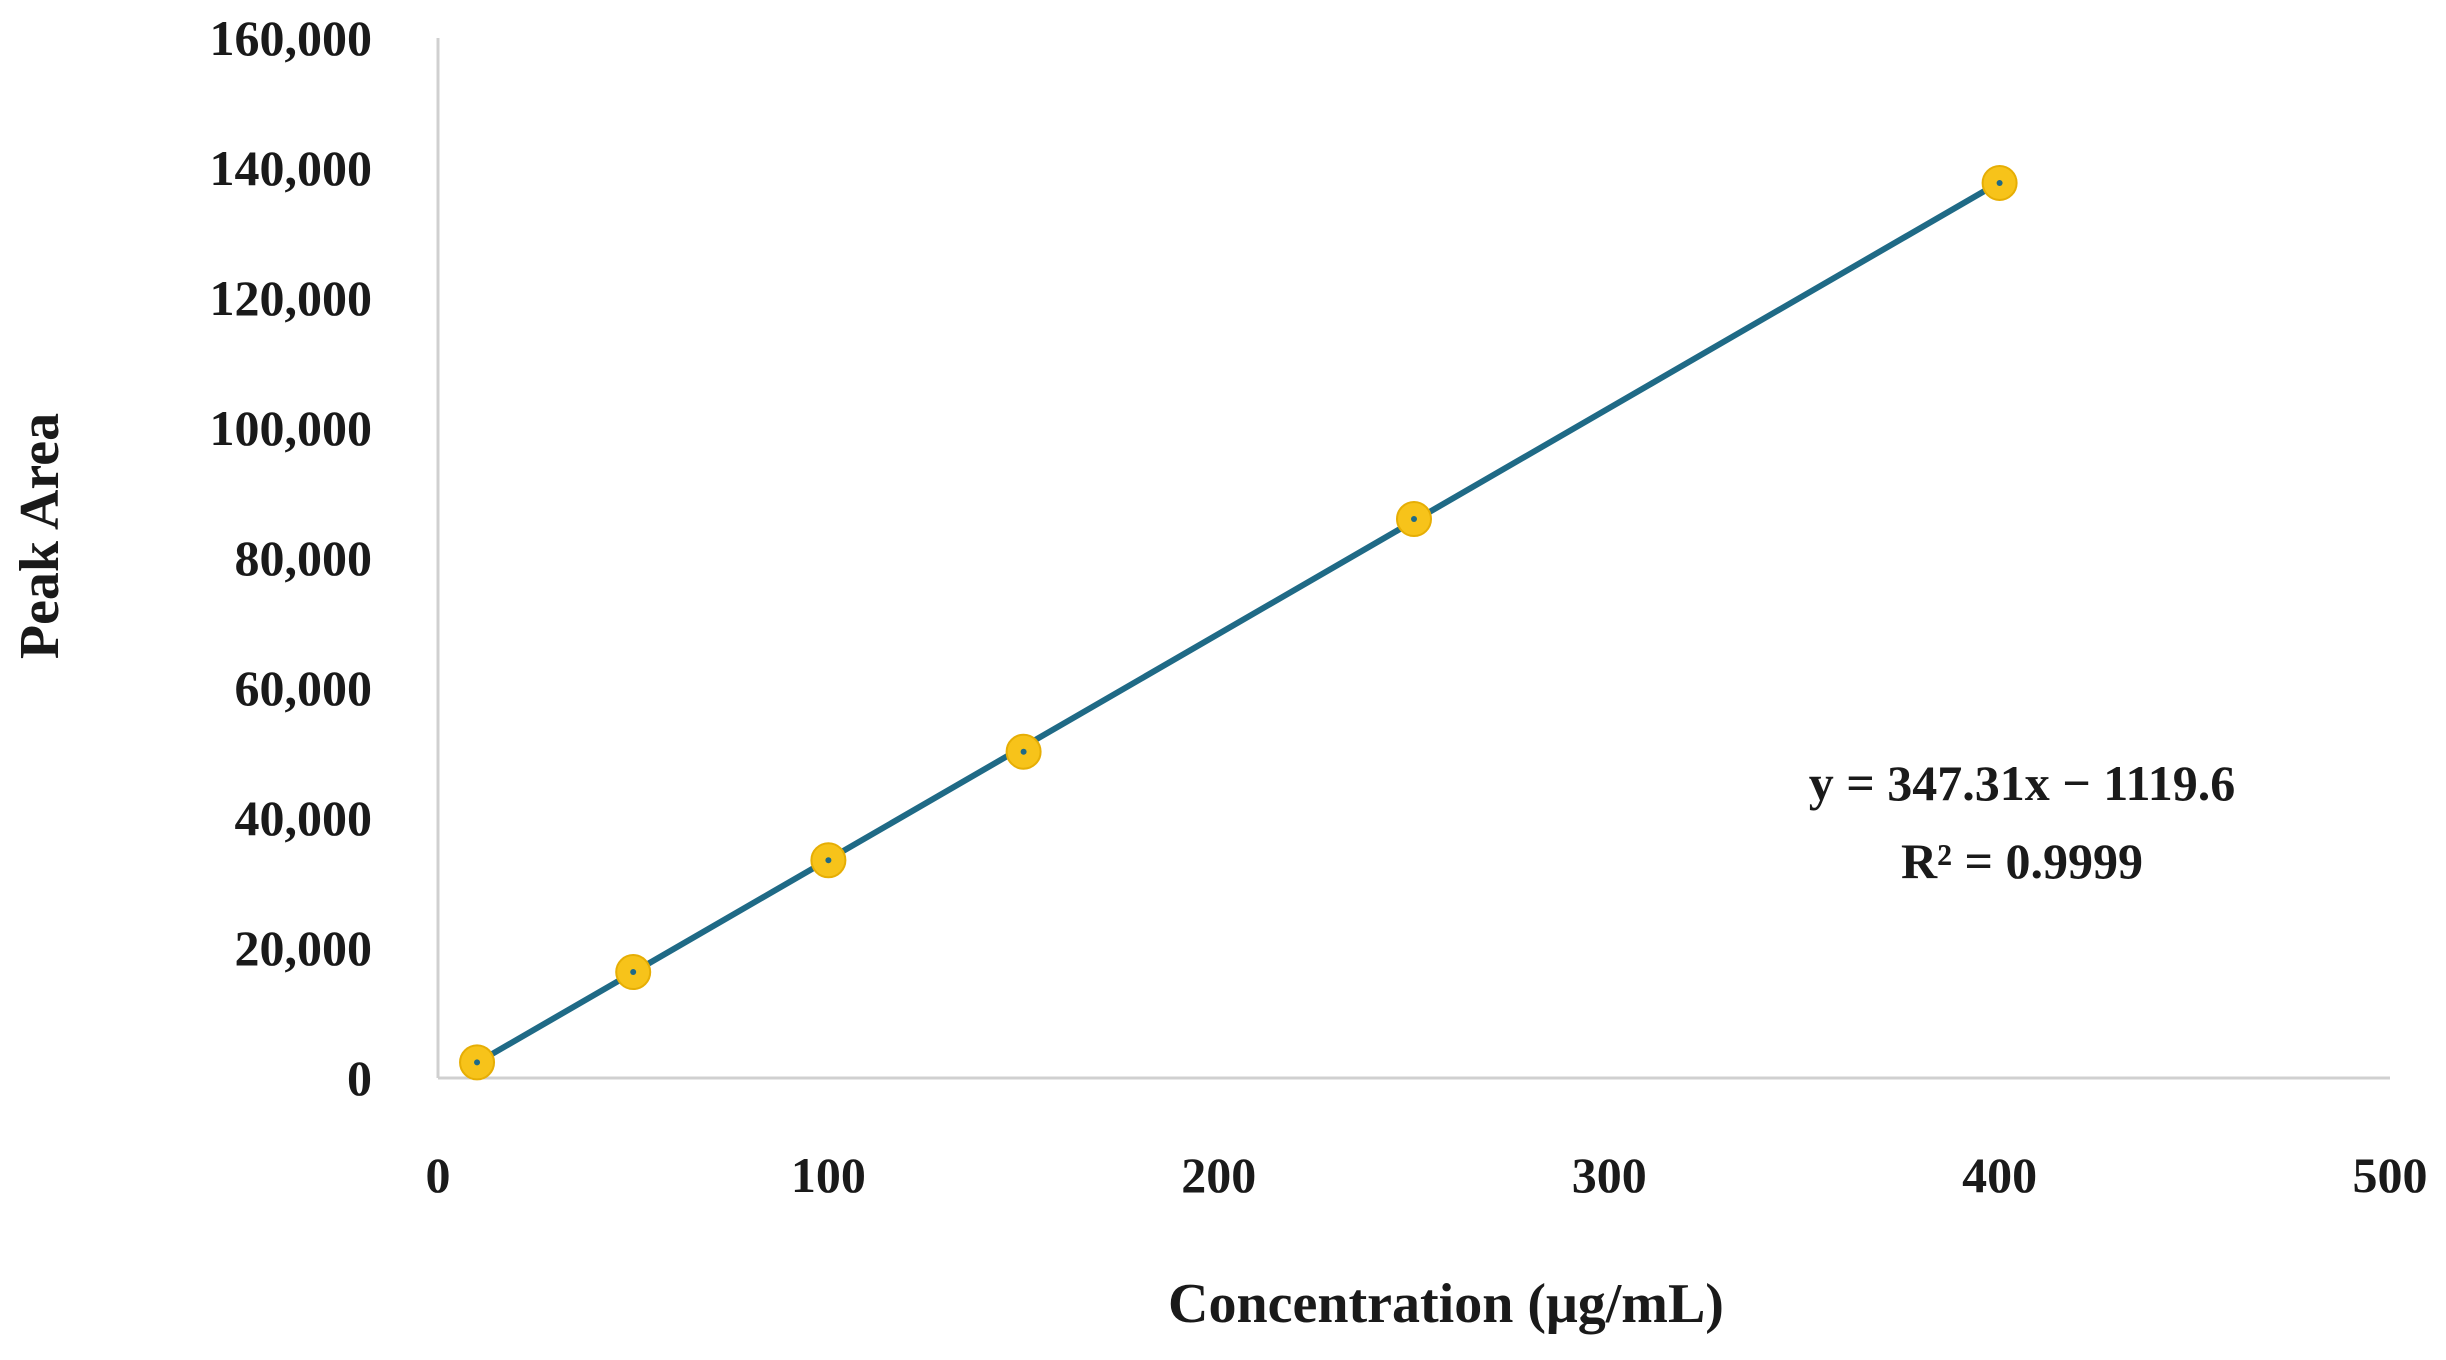  What do you see at coordinates (2022, 861) in the screenshot?
I see `r-squared-annotation: R² = 0.9999` at bounding box center [2022, 861].